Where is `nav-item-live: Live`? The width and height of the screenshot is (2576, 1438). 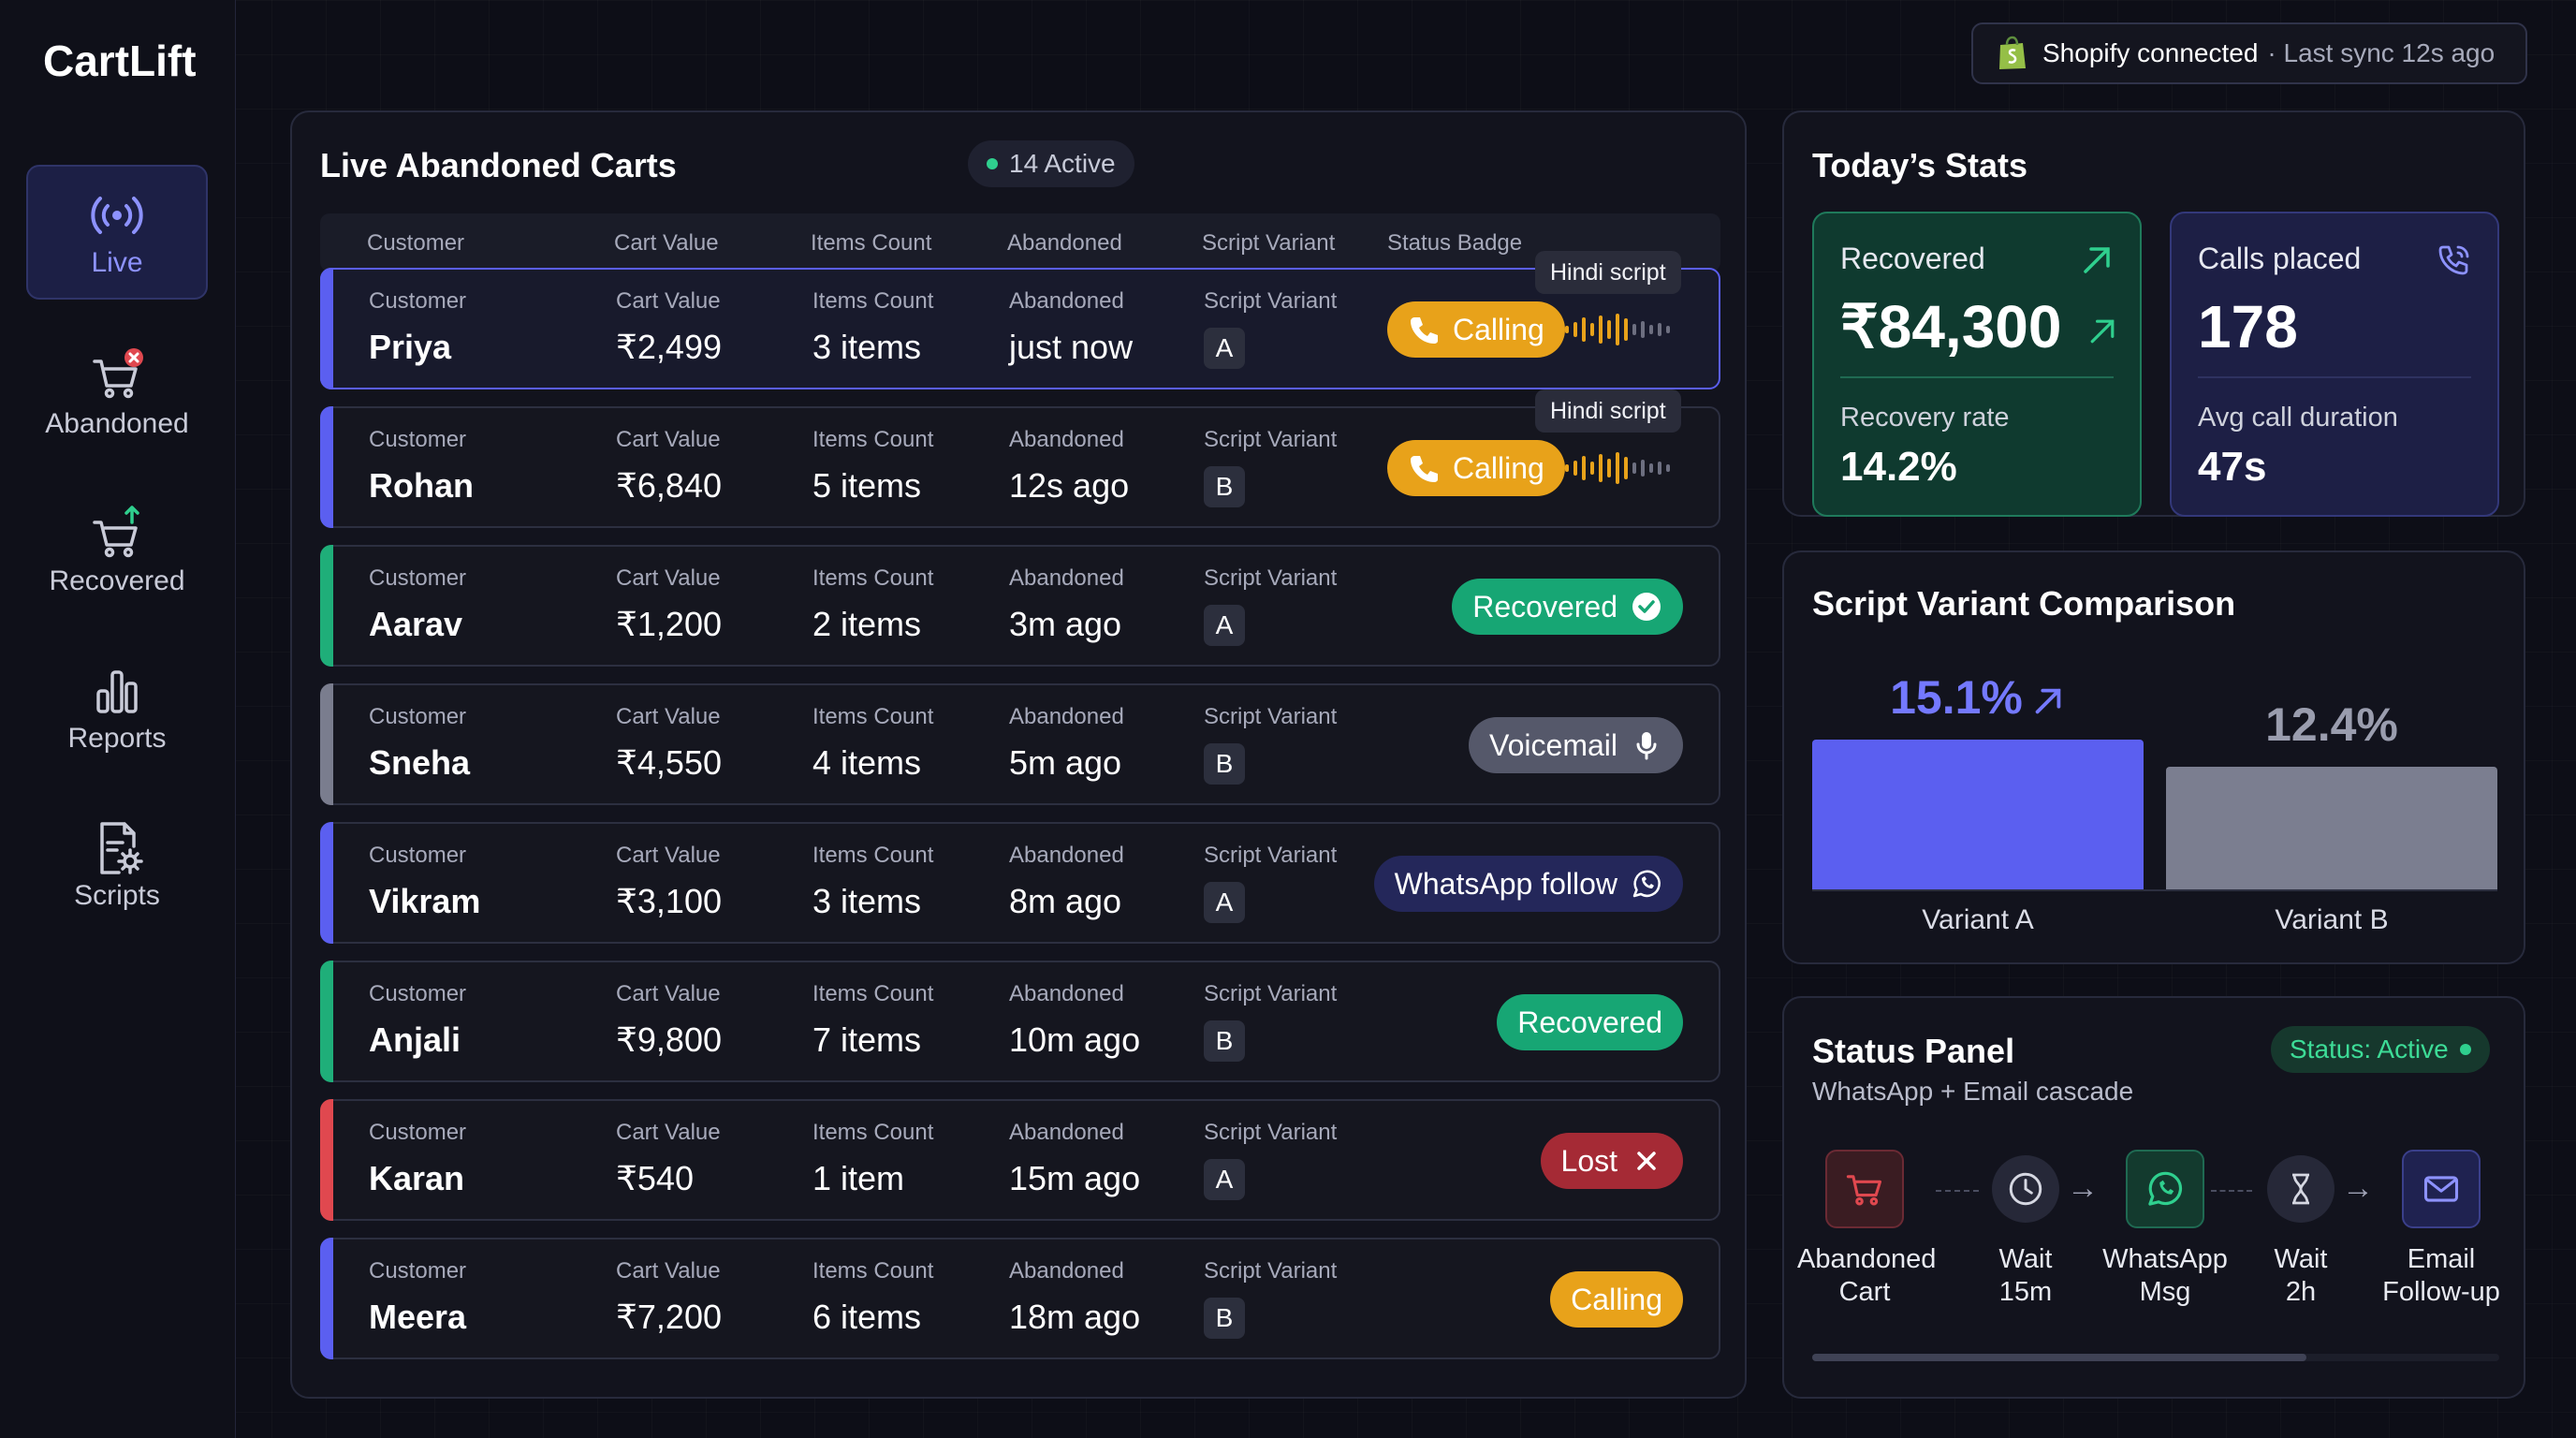
nav-item-live: Live is located at coordinates (117, 232).